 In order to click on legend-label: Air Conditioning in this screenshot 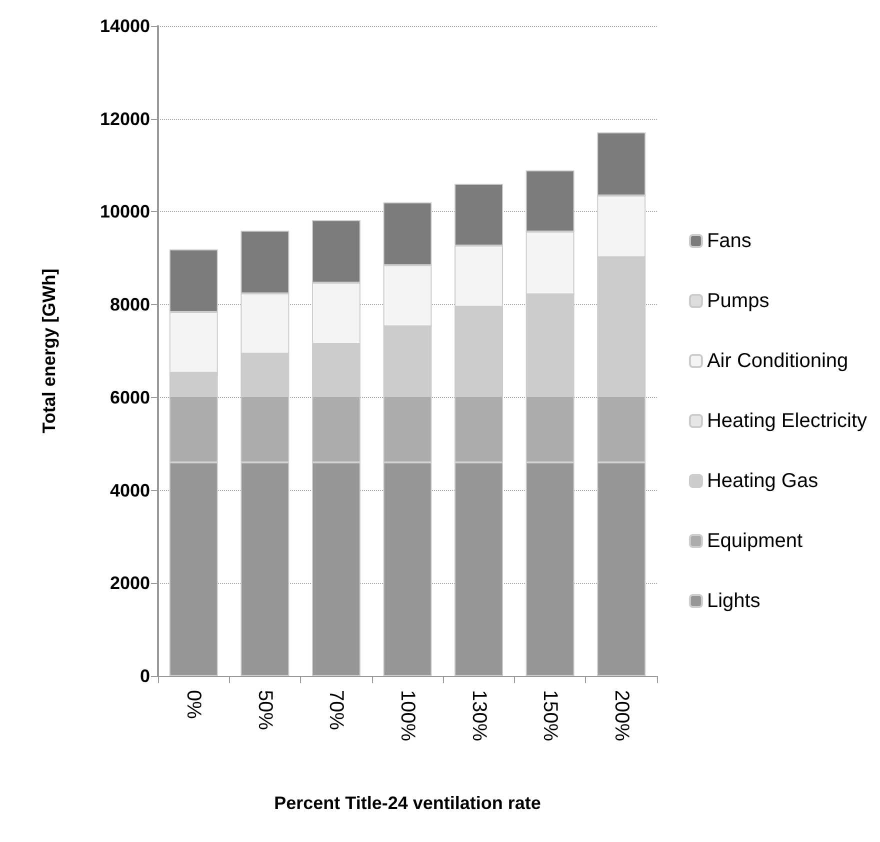, I will do `click(777, 361)`.